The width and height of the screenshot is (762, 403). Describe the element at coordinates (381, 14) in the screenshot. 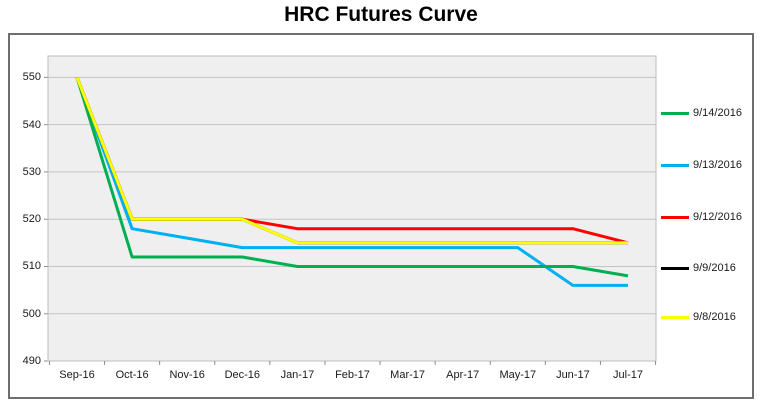

I see `chart-title: HRC Futures Curve` at that location.